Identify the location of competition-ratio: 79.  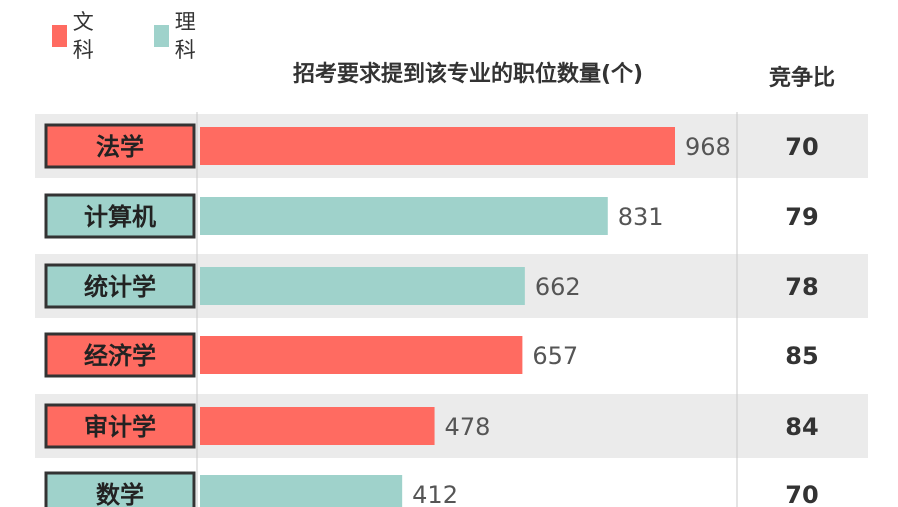
(801, 217).